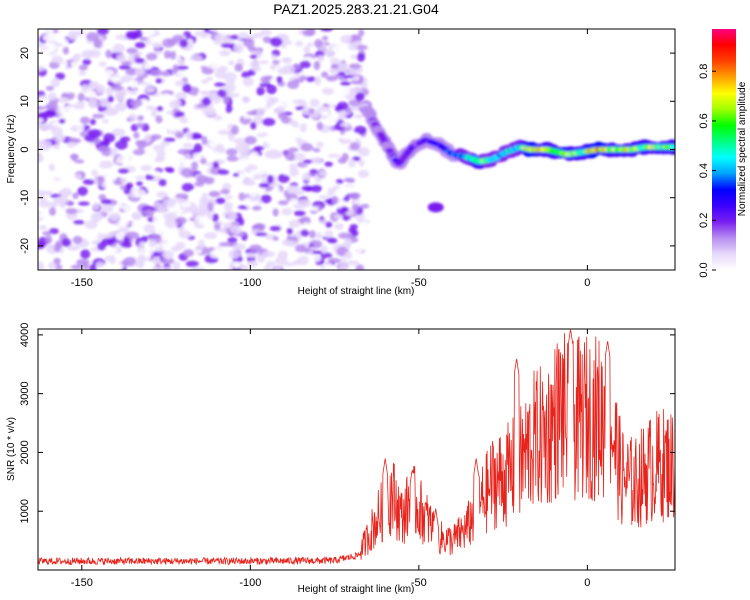  I want to click on colorbar-tick-label: 0.2, so click(704, 220).